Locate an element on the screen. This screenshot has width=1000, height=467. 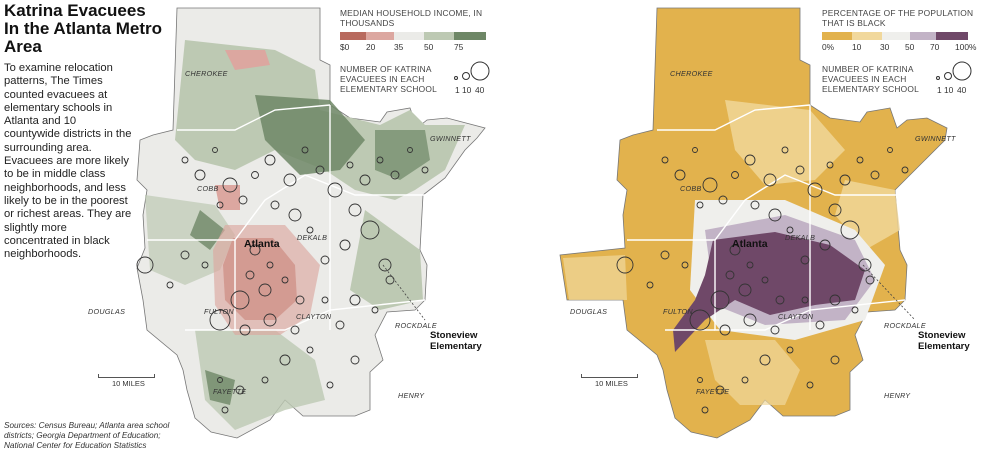
evacuee-tick: 40 is located at coordinates (480, 90).